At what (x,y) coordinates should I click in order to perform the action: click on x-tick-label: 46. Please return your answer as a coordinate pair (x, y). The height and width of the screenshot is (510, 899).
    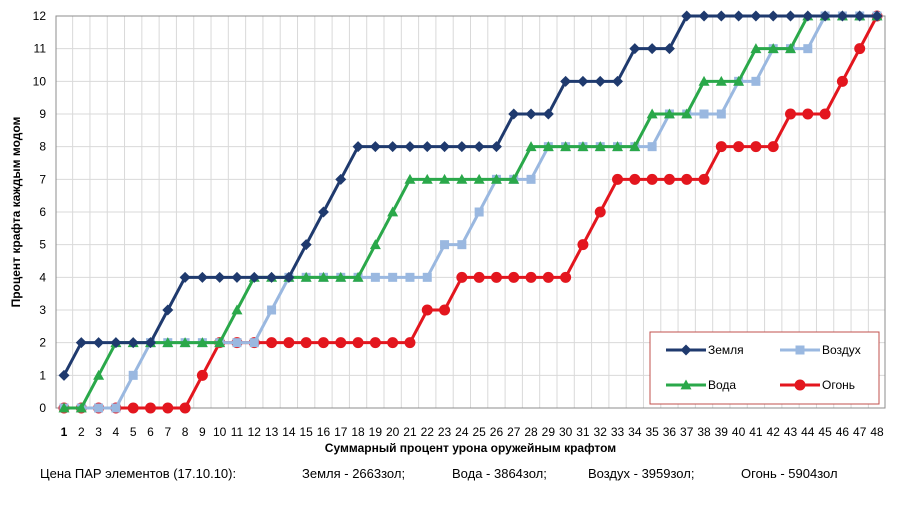
    Looking at the image, I should click on (843, 432).